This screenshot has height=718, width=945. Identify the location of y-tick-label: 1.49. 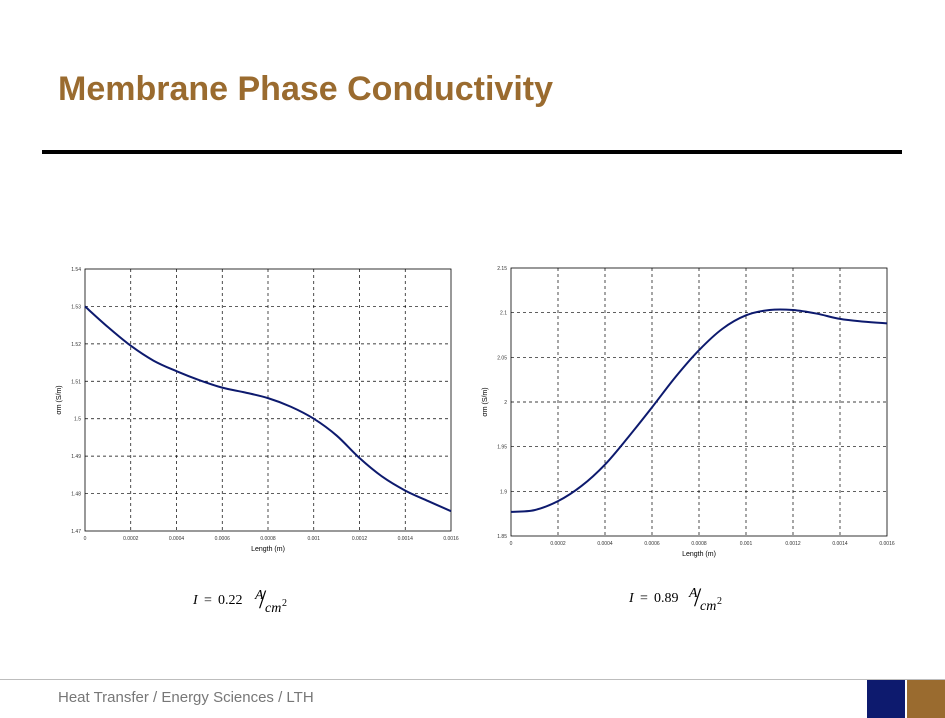
(76, 457).